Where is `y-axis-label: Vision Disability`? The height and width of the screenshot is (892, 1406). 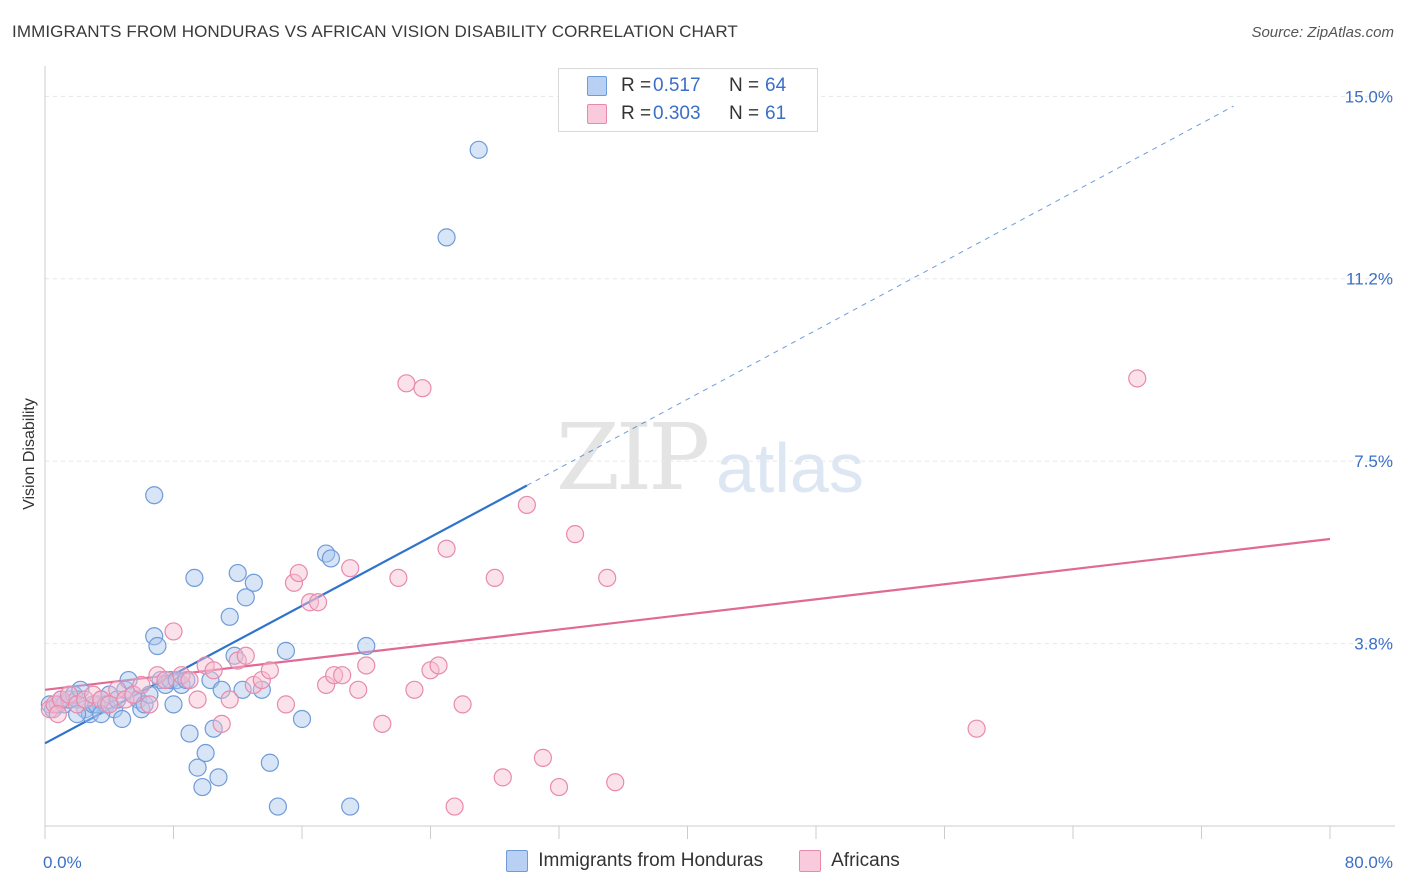 y-axis-label: Vision Disability is located at coordinates (29, 454).